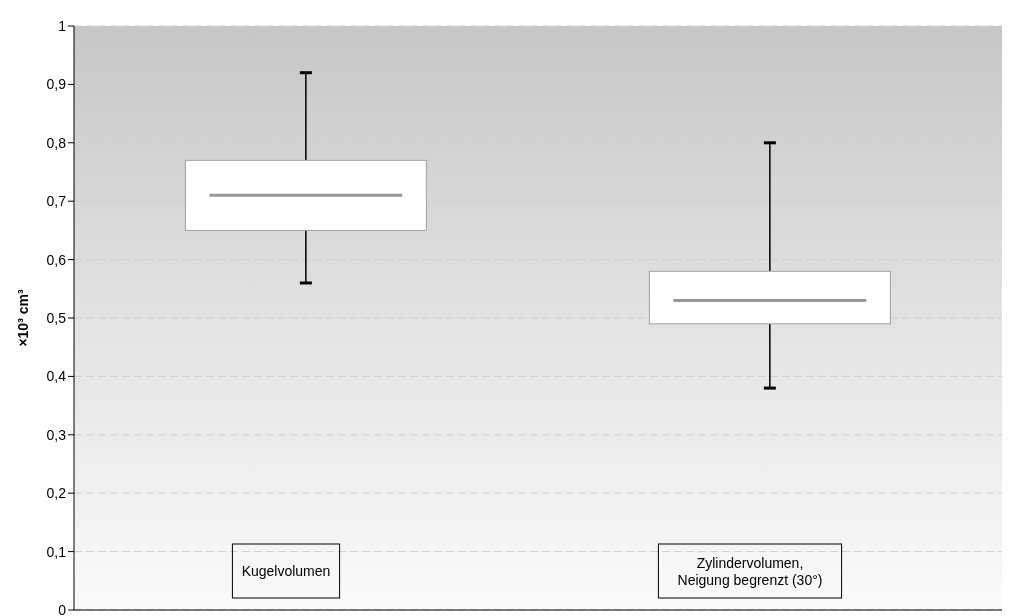  What do you see at coordinates (56, 493) in the screenshot?
I see `y-tick-label: 0,2` at bounding box center [56, 493].